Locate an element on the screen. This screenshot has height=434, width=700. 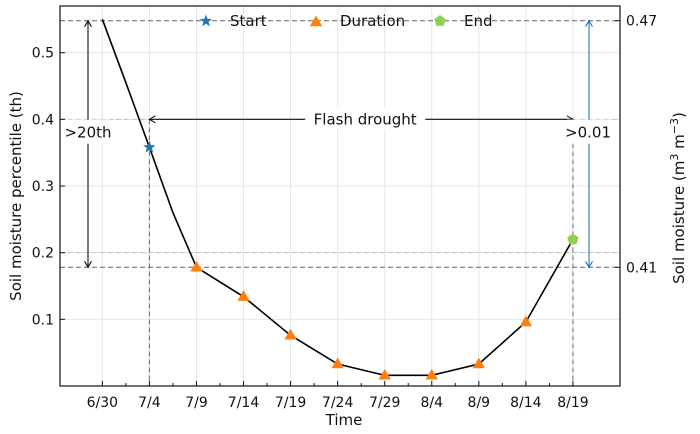
y2-axis-label: Soil moisture (m3 m−3) is located at coordinates (678, 198).